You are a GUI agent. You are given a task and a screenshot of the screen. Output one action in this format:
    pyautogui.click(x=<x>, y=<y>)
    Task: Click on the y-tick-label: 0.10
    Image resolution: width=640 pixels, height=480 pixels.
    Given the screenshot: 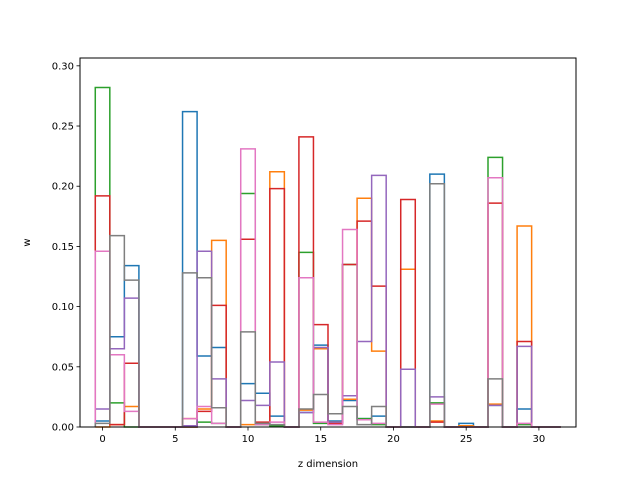 What is the action you would take?
    pyautogui.click(x=63, y=307)
    